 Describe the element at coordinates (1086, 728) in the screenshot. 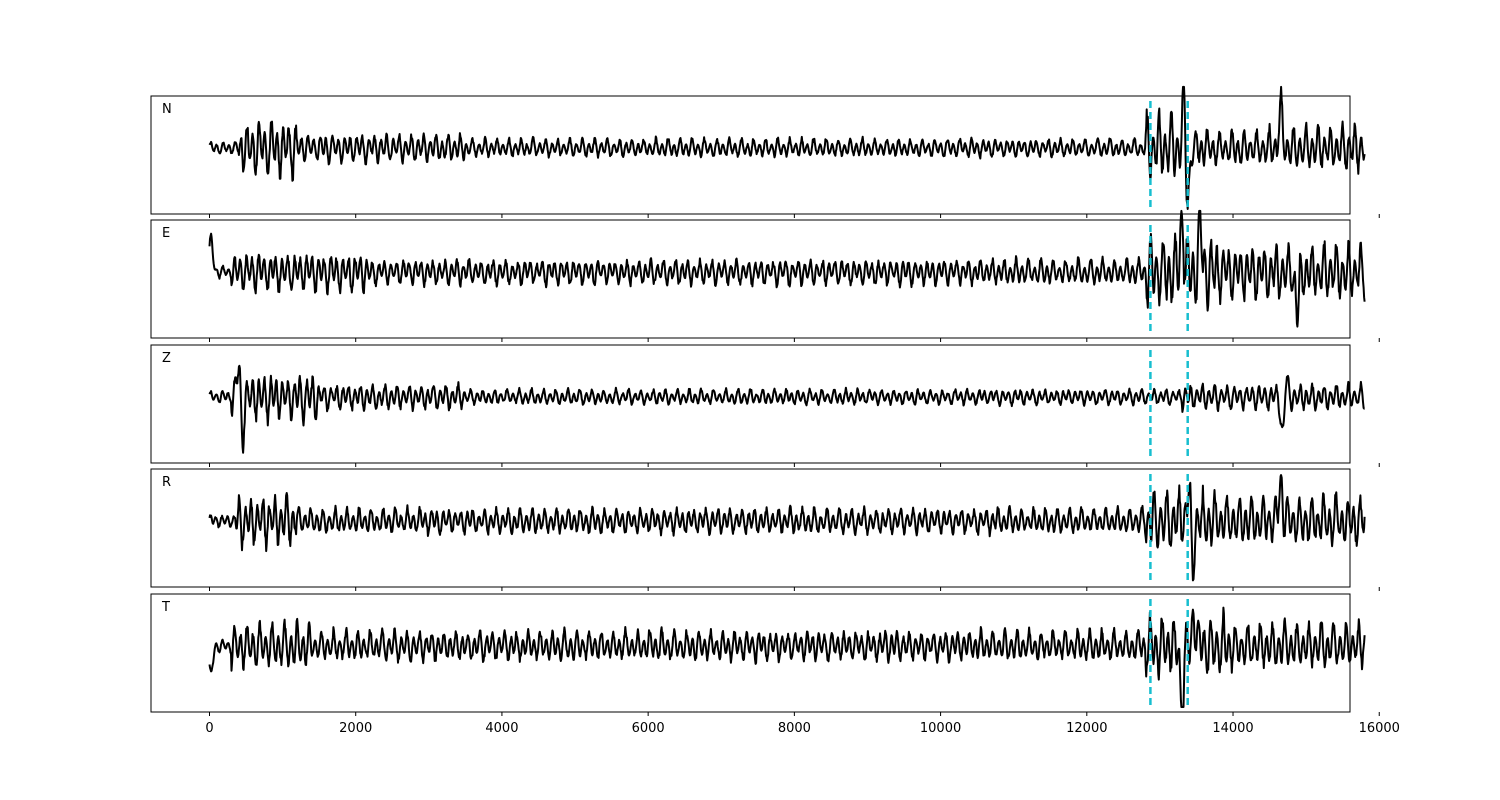

I see `x-tick-label: 12000` at that location.